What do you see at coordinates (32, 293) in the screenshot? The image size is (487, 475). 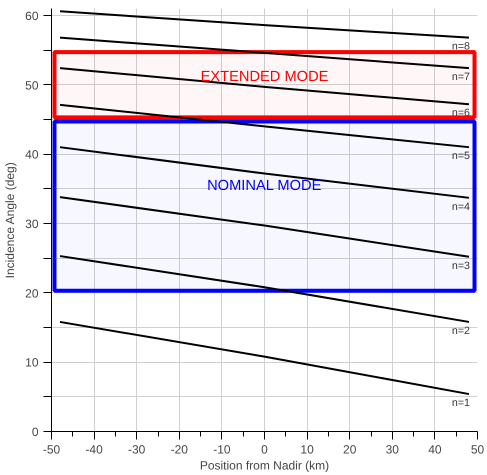 I see `y-tick-label: 20` at bounding box center [32, 293].